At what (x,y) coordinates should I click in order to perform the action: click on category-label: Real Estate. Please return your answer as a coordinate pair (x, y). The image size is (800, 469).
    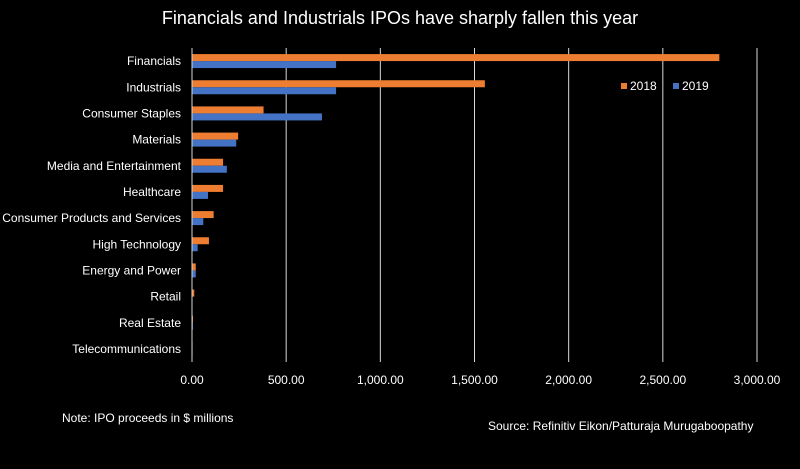
    Looking at the image, I should click on (150, 323).